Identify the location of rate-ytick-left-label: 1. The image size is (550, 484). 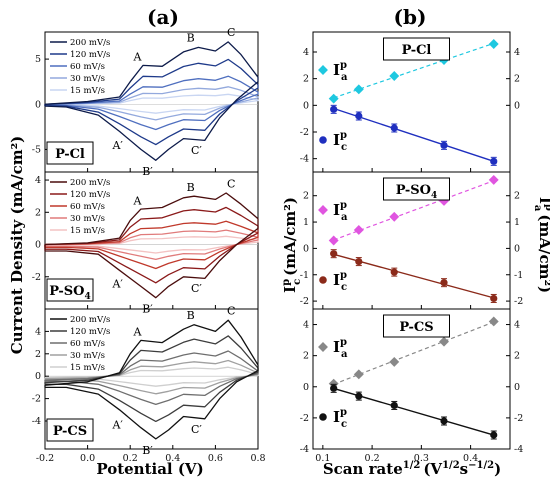
(306, 222).